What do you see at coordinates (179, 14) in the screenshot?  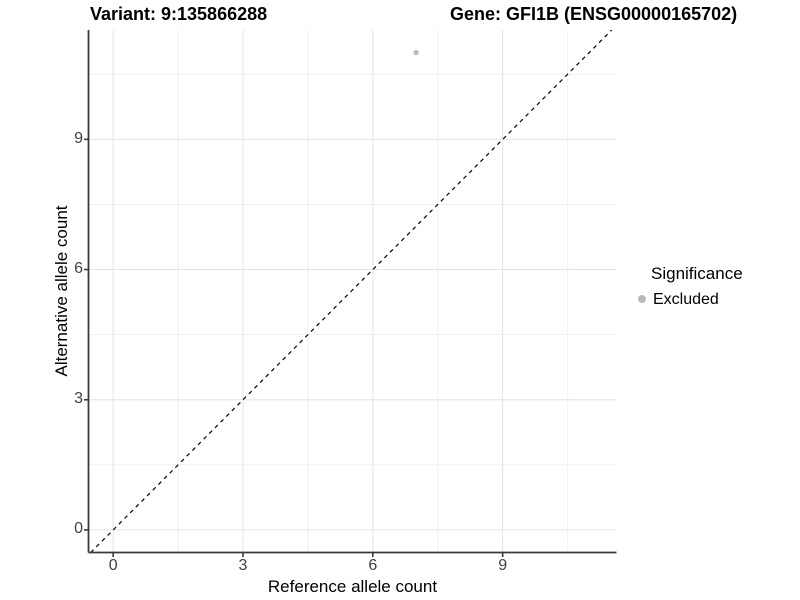 I see `variant-title: Variant: 9:135866288` at bounding box center [179, 14].